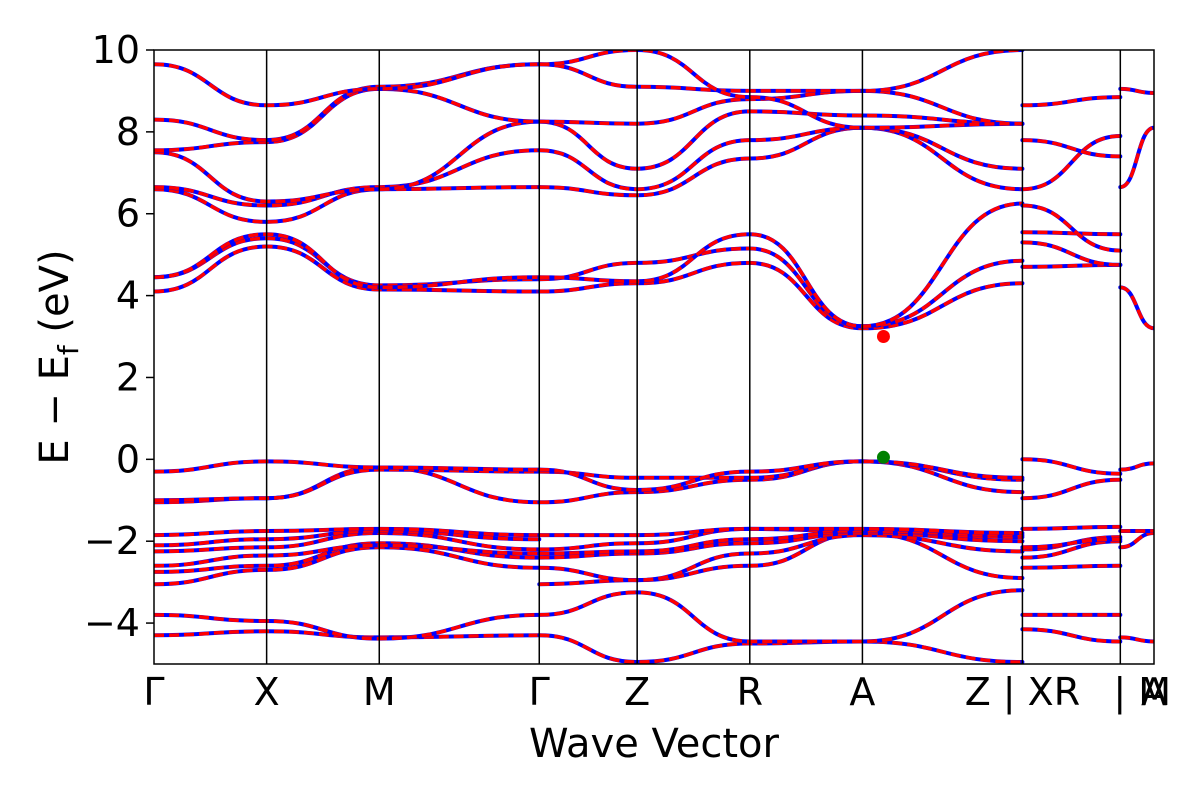 The width and height of the screenshot is (1200, 800). I want to click on extrema-markers, so click(883, 397).